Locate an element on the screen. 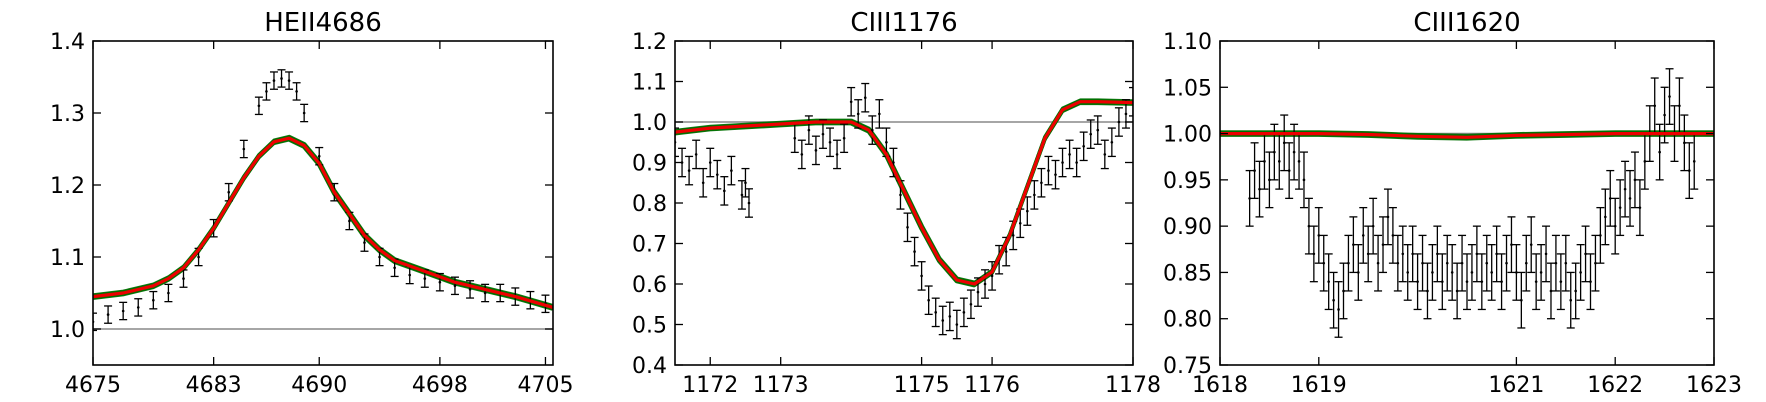 This screenshot has height=402, width=1766. y-tick-label: 0.6 is located at coordinates (649, 285).